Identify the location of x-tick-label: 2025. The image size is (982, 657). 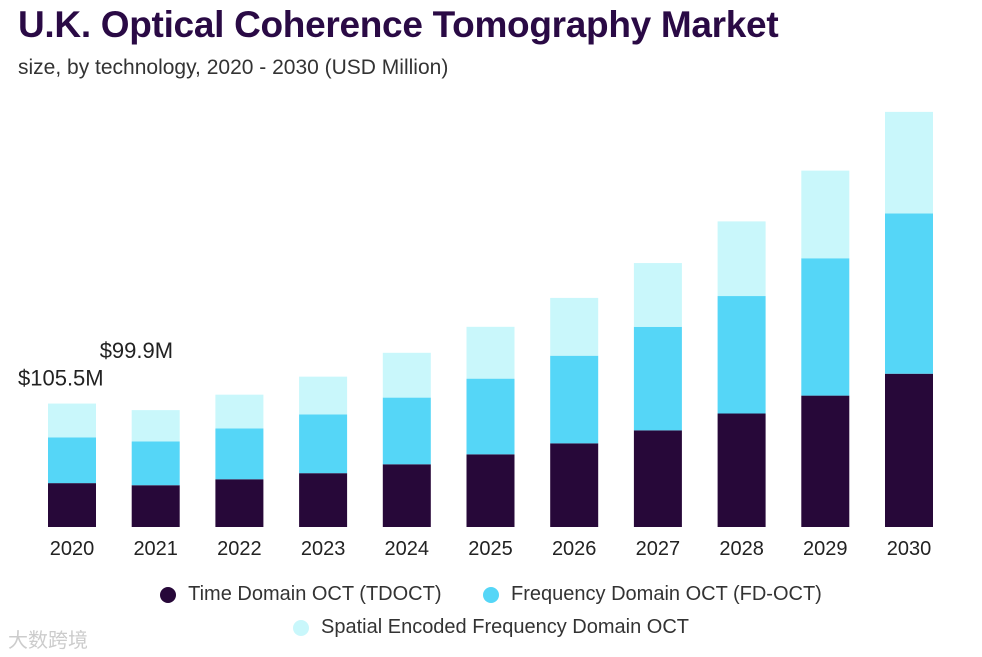
(490, 549).